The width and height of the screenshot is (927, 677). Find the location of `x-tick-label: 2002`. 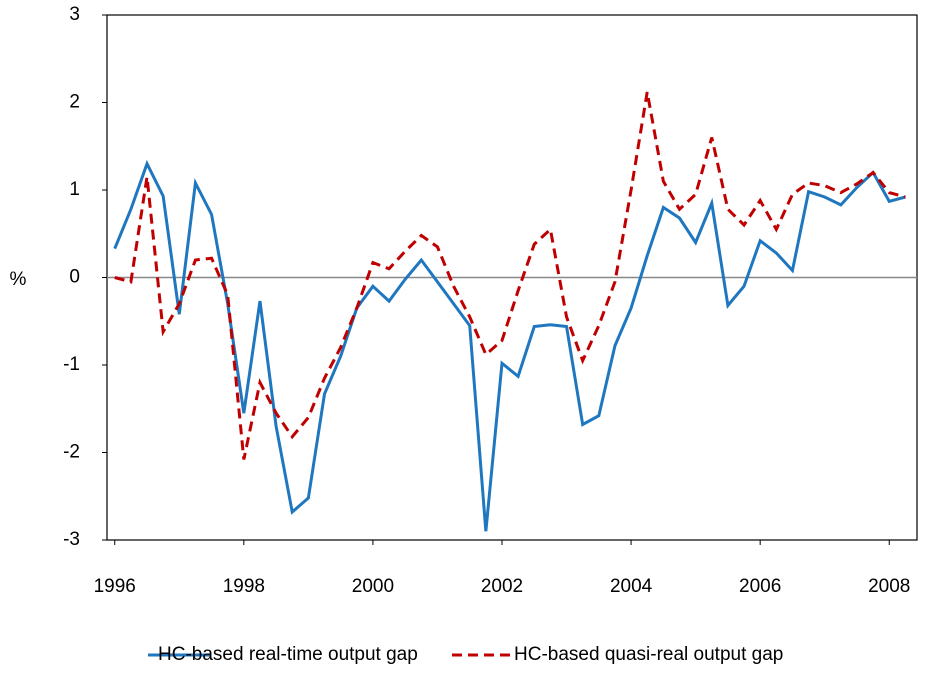

x-tick-label: 2002 is located at coordinates (502, 586).